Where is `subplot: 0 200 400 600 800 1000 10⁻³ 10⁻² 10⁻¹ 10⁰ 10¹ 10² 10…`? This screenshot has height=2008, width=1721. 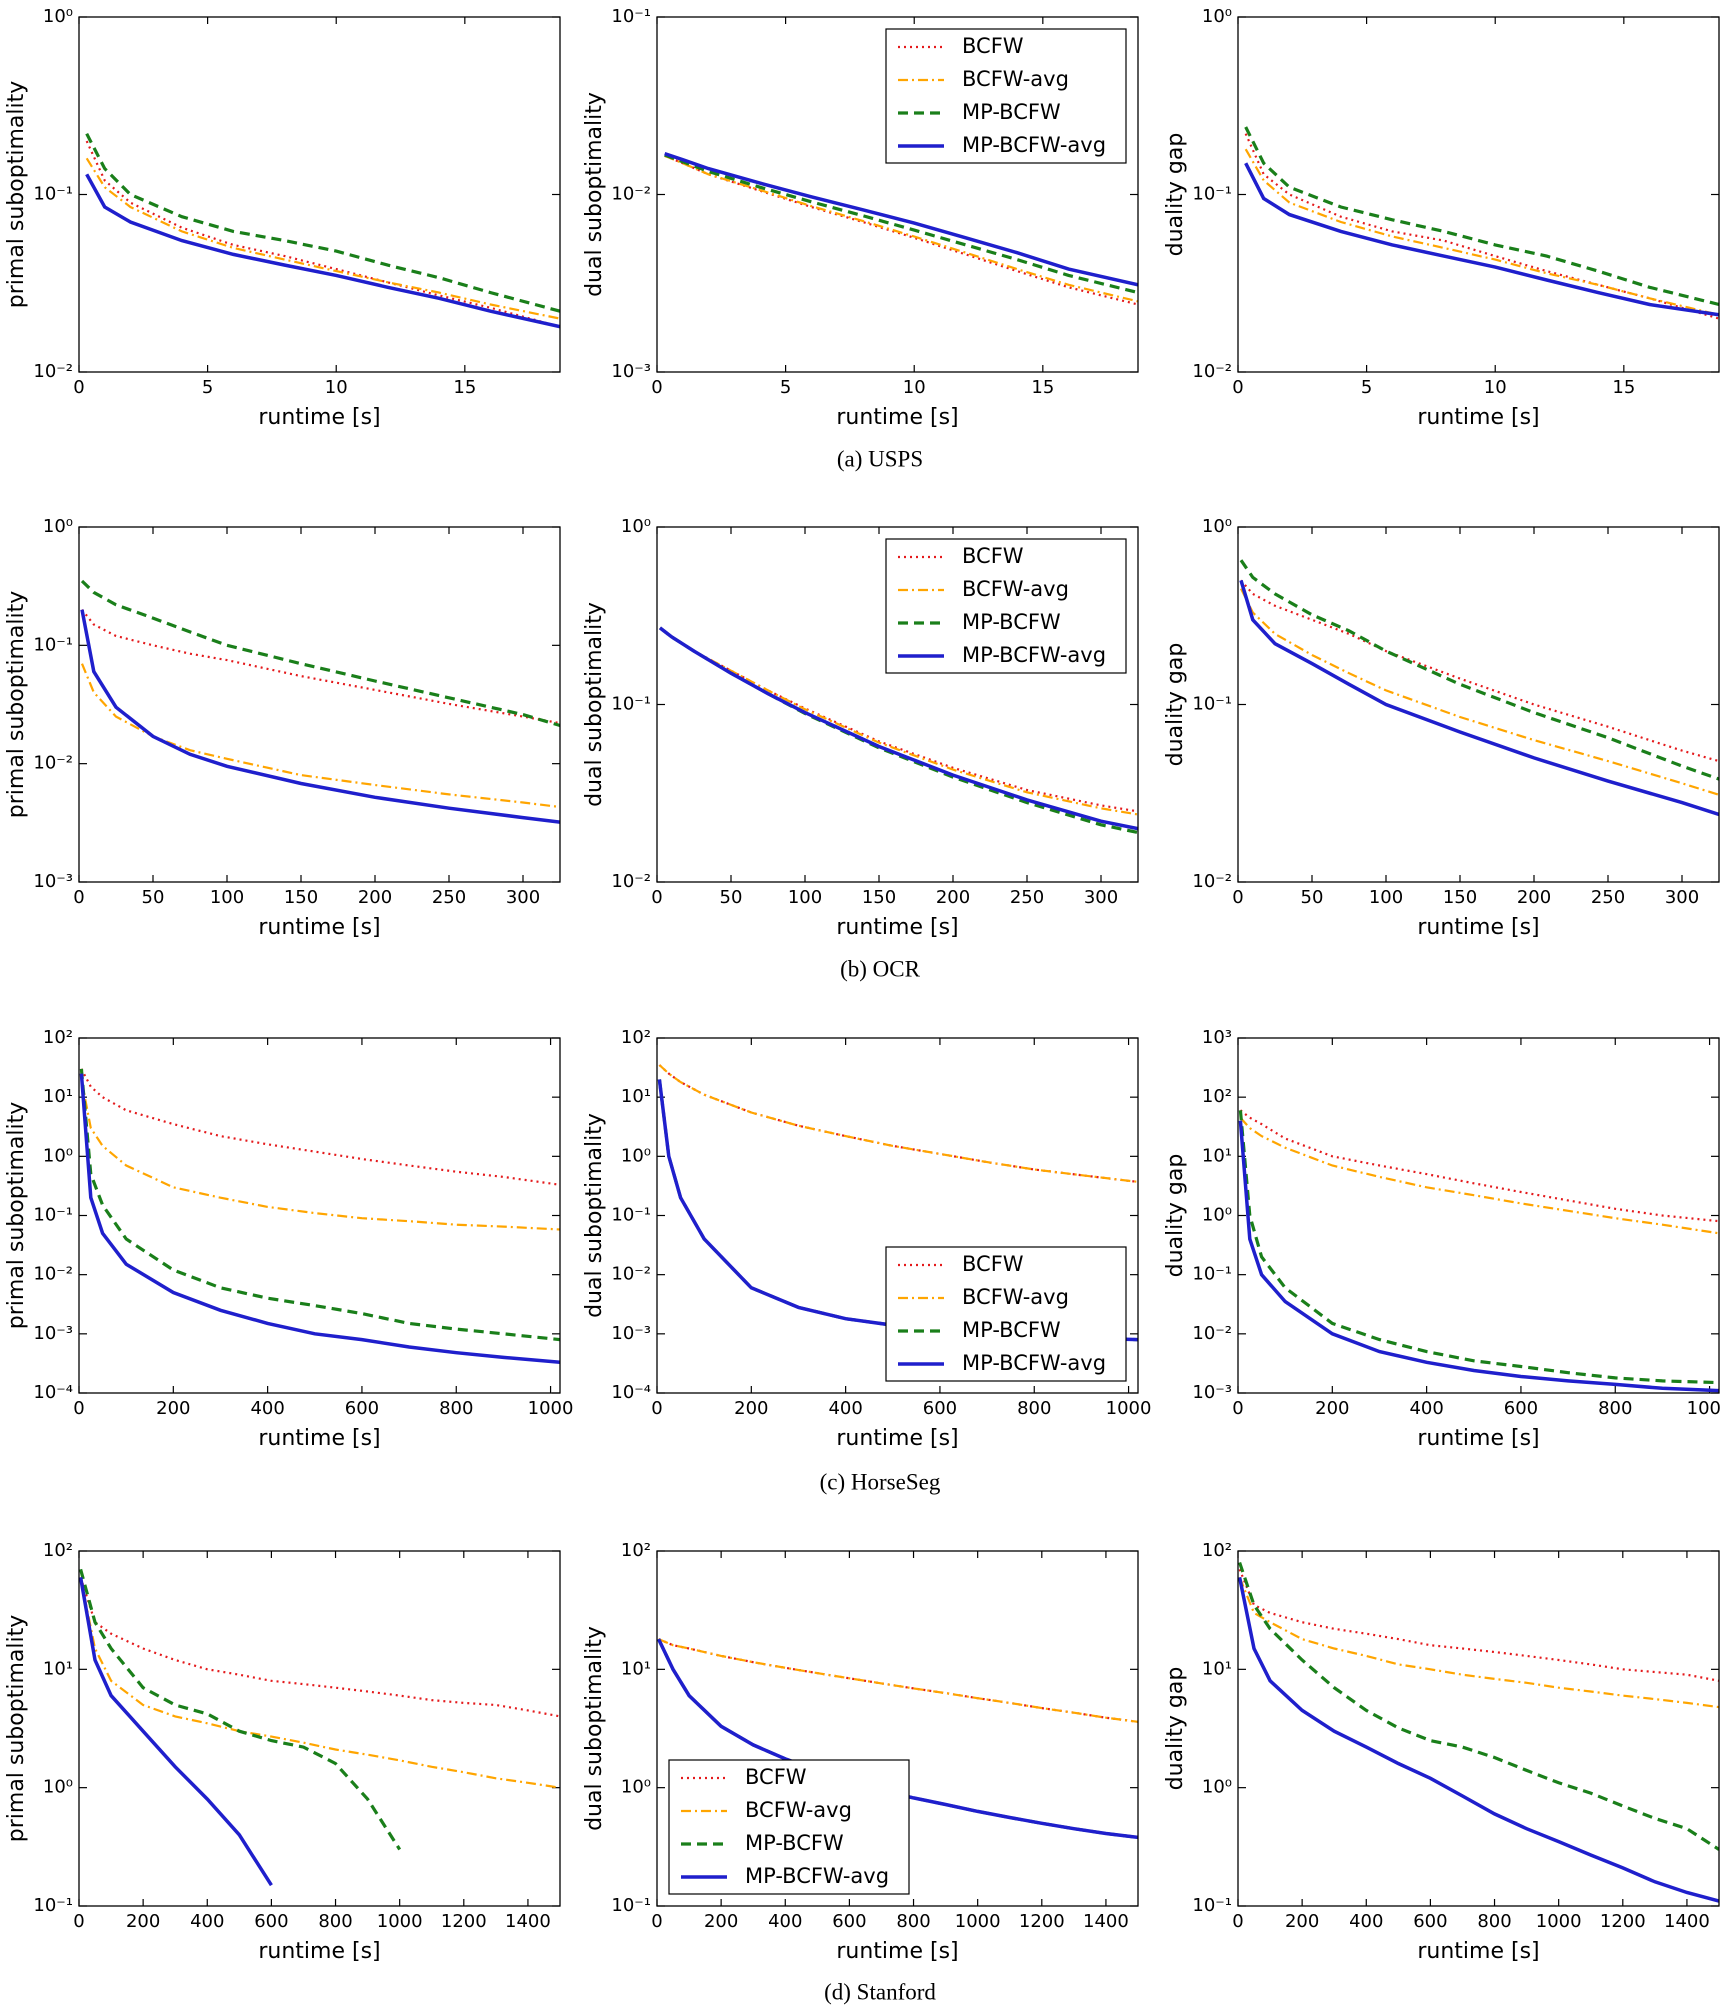 subplot: 0 200 400 600 800 1000 10⁻³ 10⁻² 10⁻¹ 10⁰ 10¹ 10² 10… is located at coordinates (1442, 1239).